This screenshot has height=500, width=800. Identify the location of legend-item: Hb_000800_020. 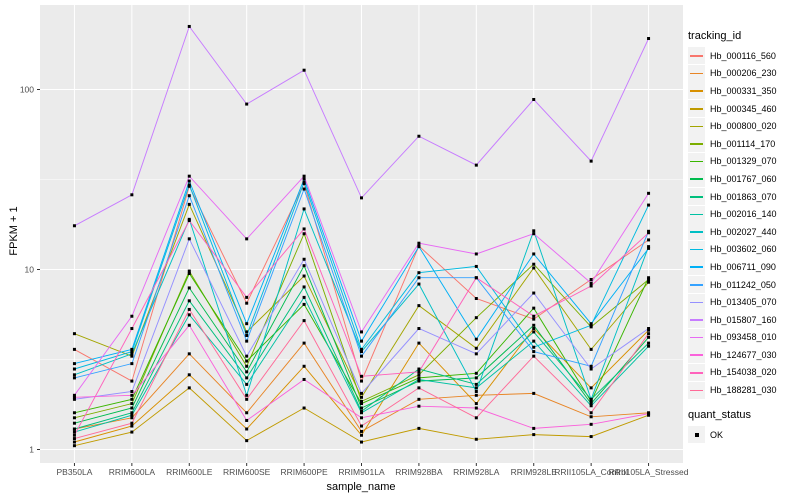
(743, 126).